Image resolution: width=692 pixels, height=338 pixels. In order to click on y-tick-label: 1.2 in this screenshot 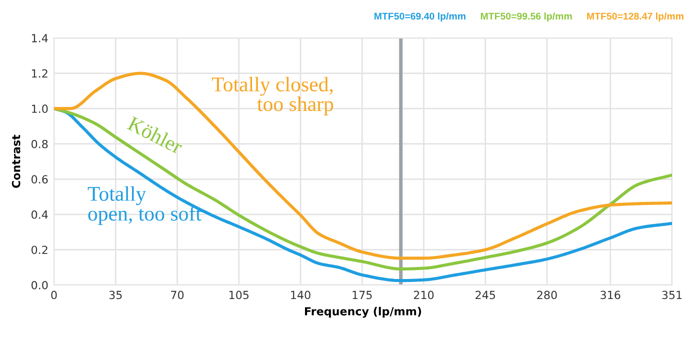, I will do `click(40, 73)`.